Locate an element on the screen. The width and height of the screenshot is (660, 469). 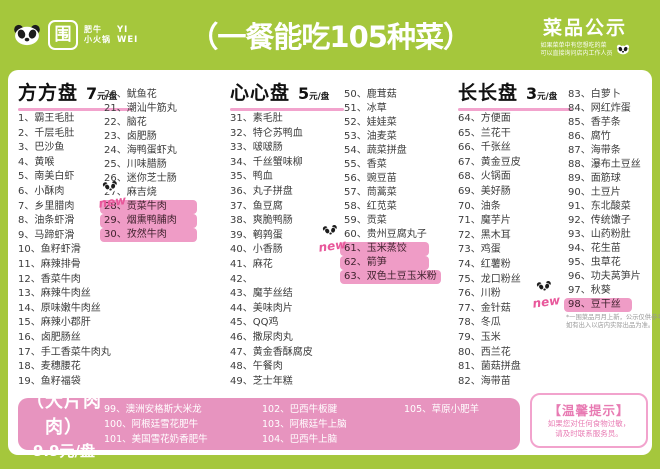
menu-item: 31、素毛肚 is located at coordinates (256, 118).